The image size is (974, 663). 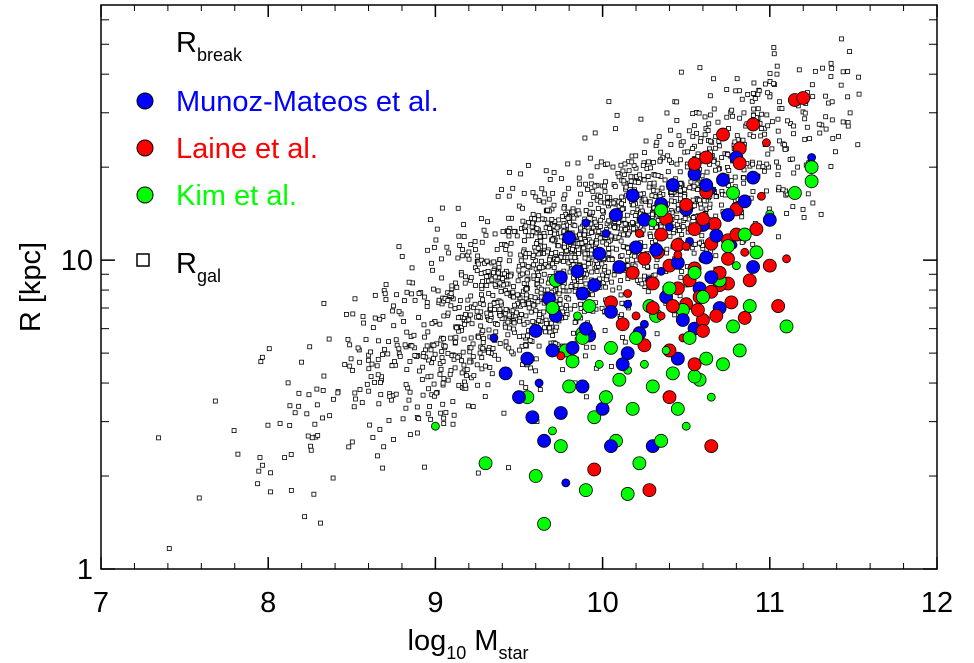 What do you see at coordinates (435, 603) in the screenshot?
I see `x-tick-label: 9` at bounding box center [435, 603].